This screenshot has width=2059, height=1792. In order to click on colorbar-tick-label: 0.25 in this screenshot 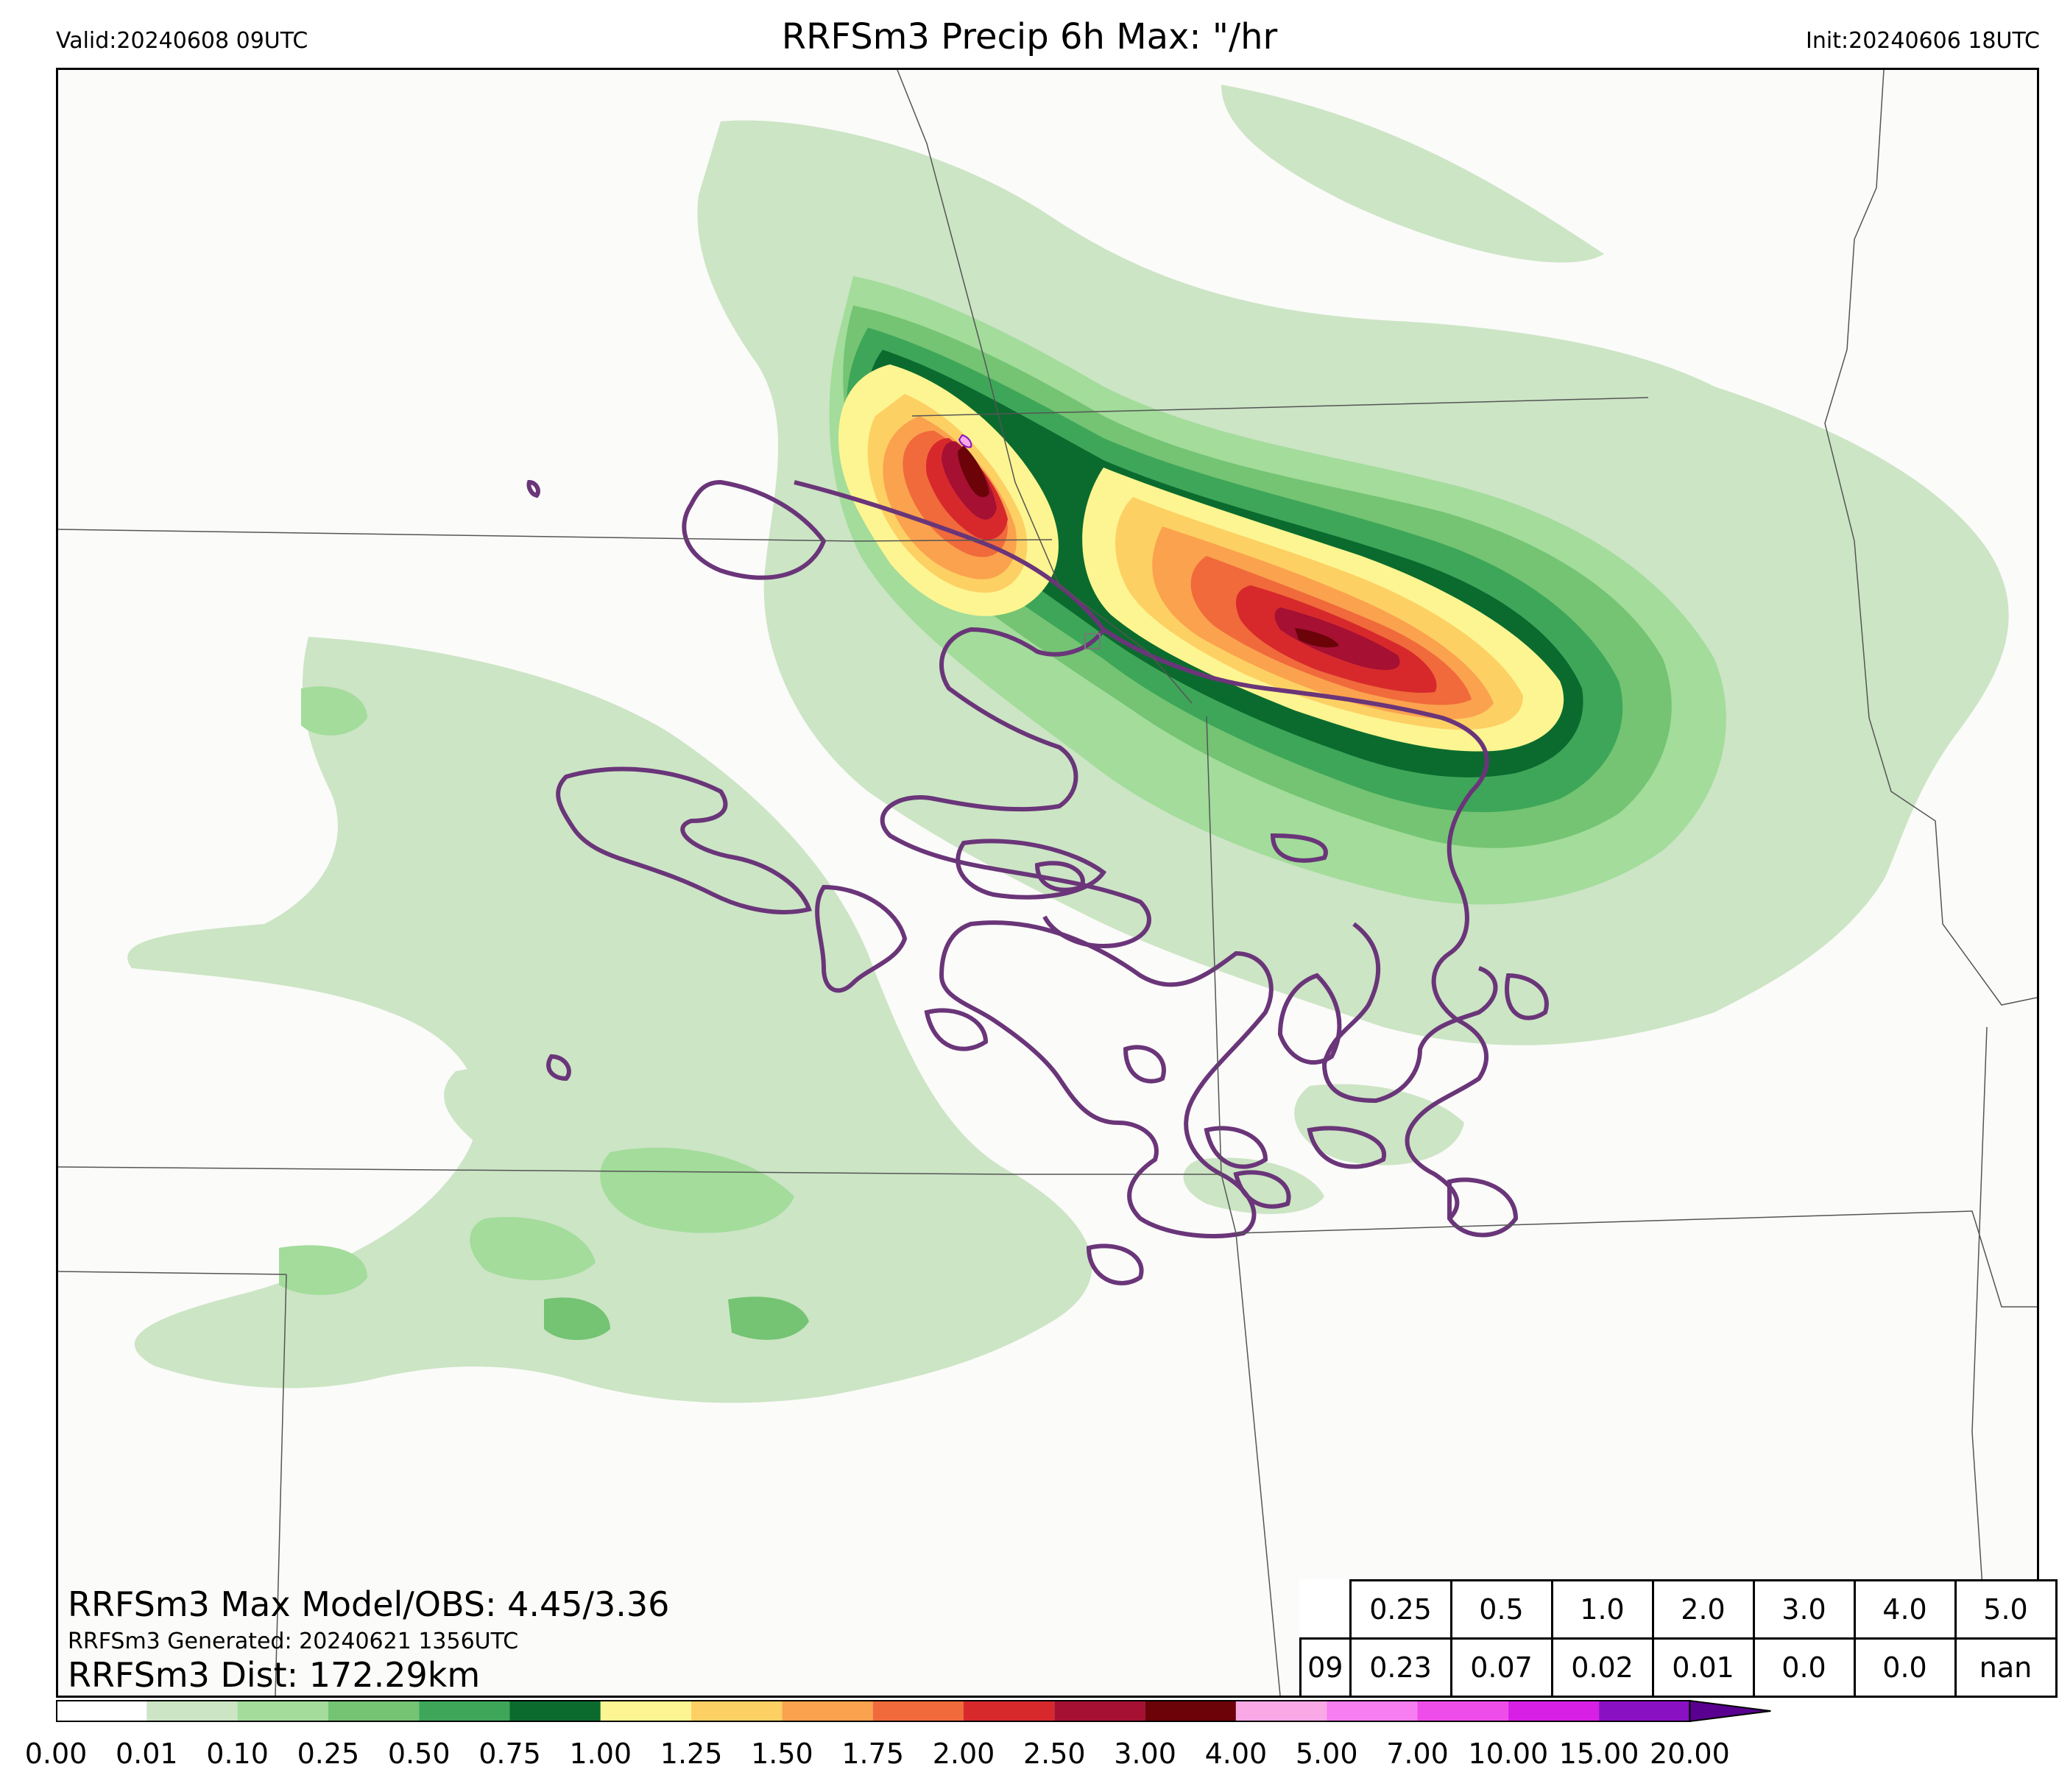, I will do `click(329, 1754)`.